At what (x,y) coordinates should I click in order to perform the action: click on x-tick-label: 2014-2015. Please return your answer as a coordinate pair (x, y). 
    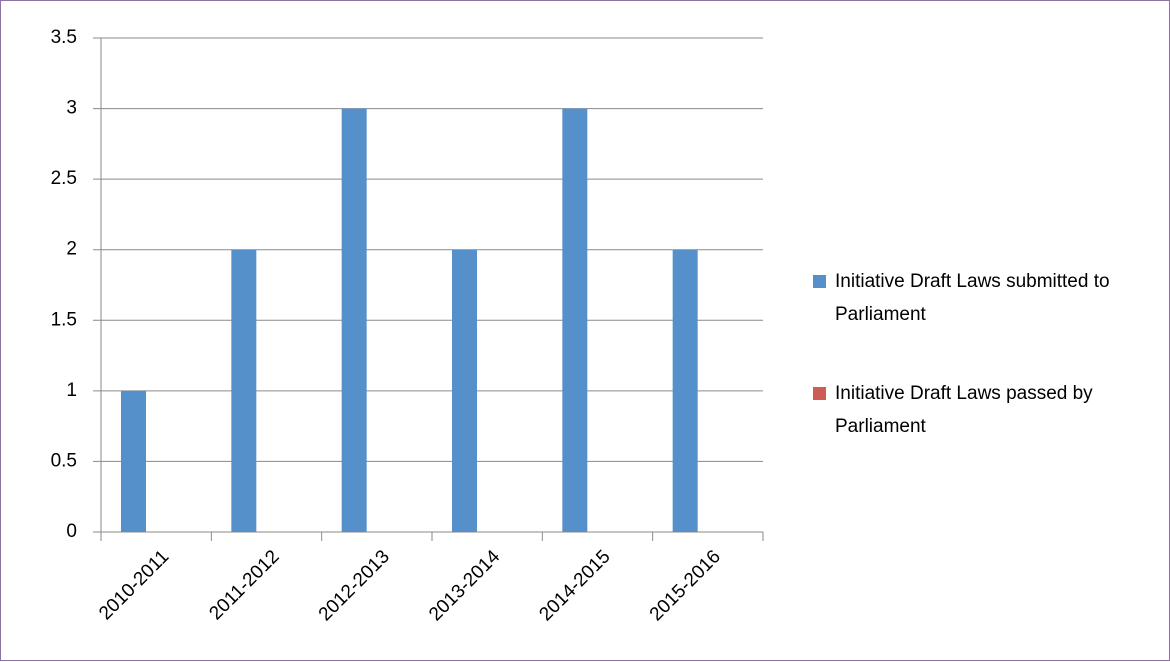
    Looking at the image, I should click on (574, 585).